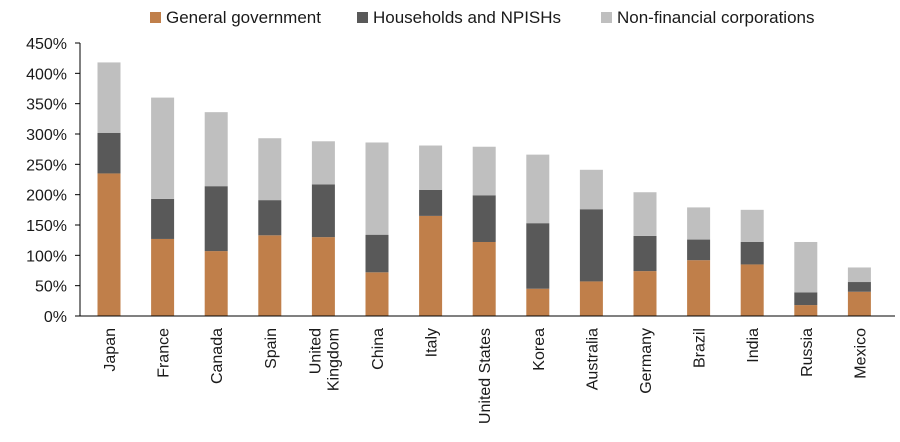  I want to click on x-category-label-9: Australia, so click(592, 359).